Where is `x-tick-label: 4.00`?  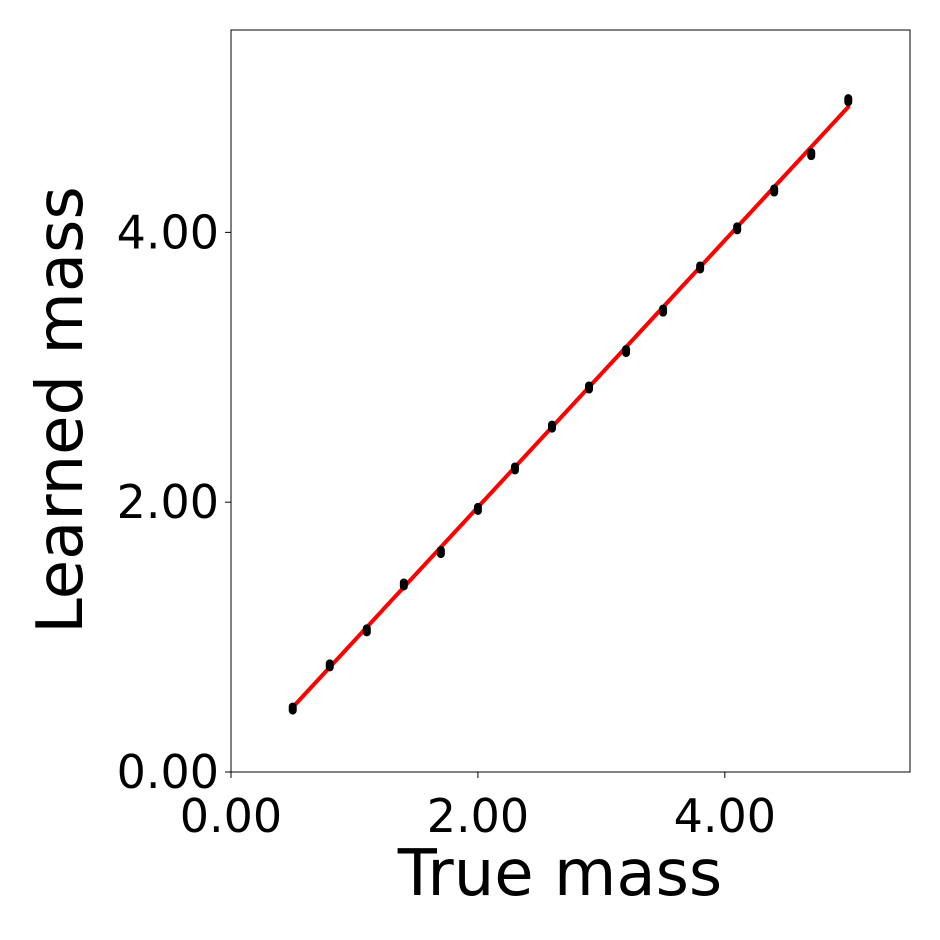
x-tick-label: 4.00 is located at coordinates (725, 816).